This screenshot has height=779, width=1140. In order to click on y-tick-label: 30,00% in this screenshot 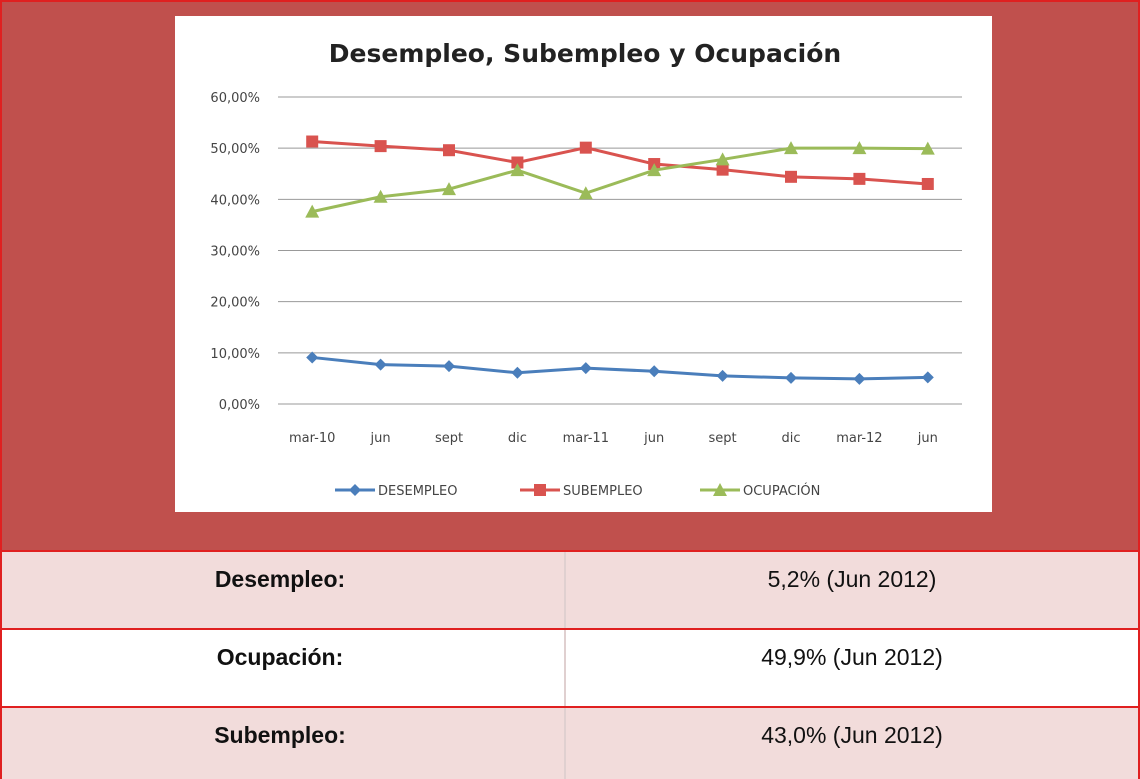, I will do `click(235, 252)`.